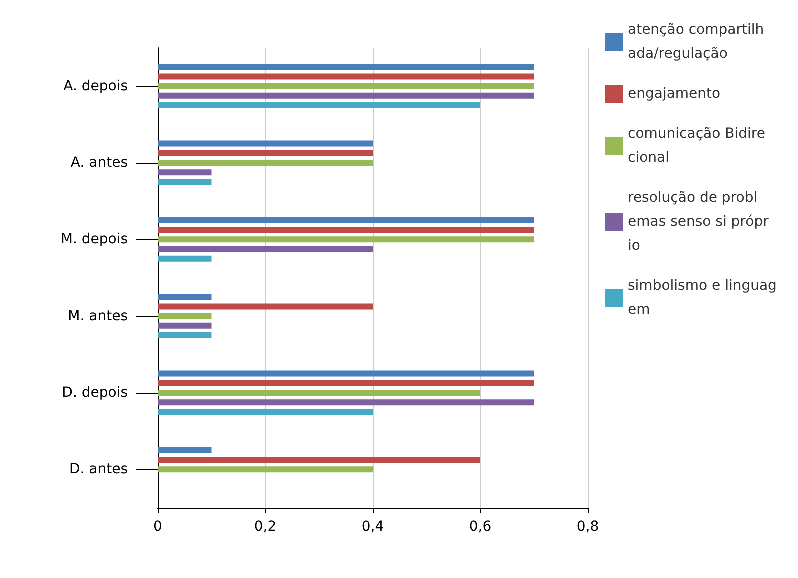  What do you see at coordinates (96, 86) in the screenshot?
I see `y-tick-label: A. depois` at bounding box center [96, 86].